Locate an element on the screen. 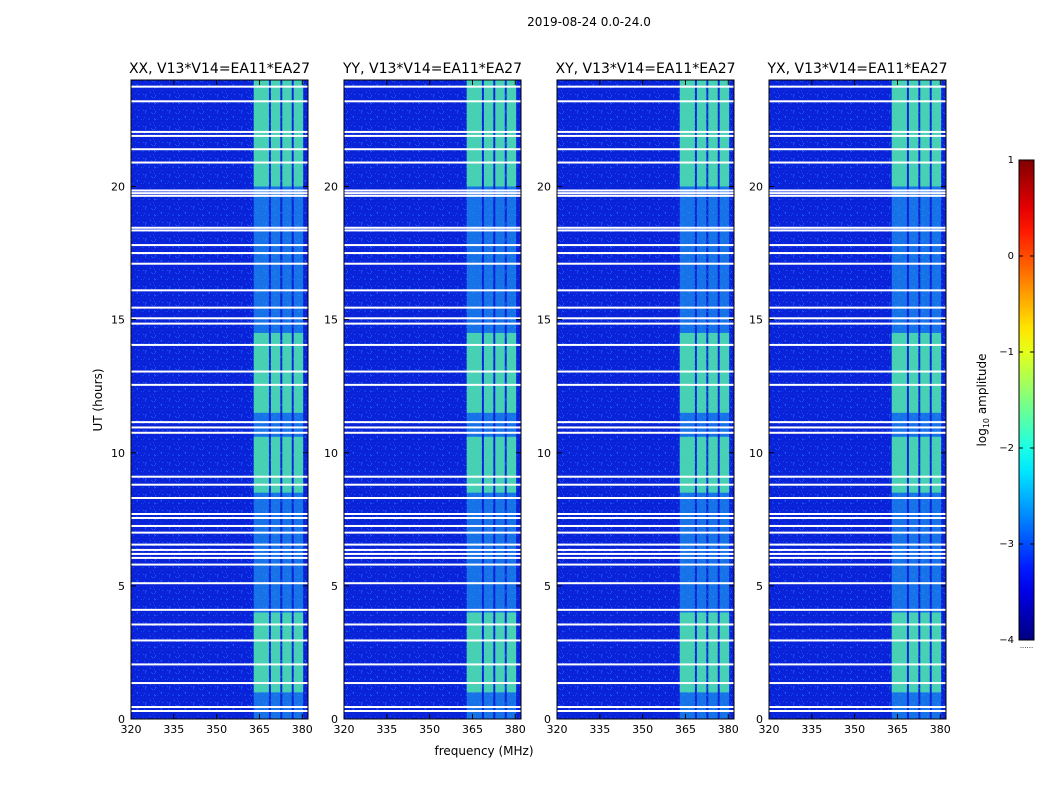  colorbar-tick-label: −4 is located at coordinates (1006, 640).